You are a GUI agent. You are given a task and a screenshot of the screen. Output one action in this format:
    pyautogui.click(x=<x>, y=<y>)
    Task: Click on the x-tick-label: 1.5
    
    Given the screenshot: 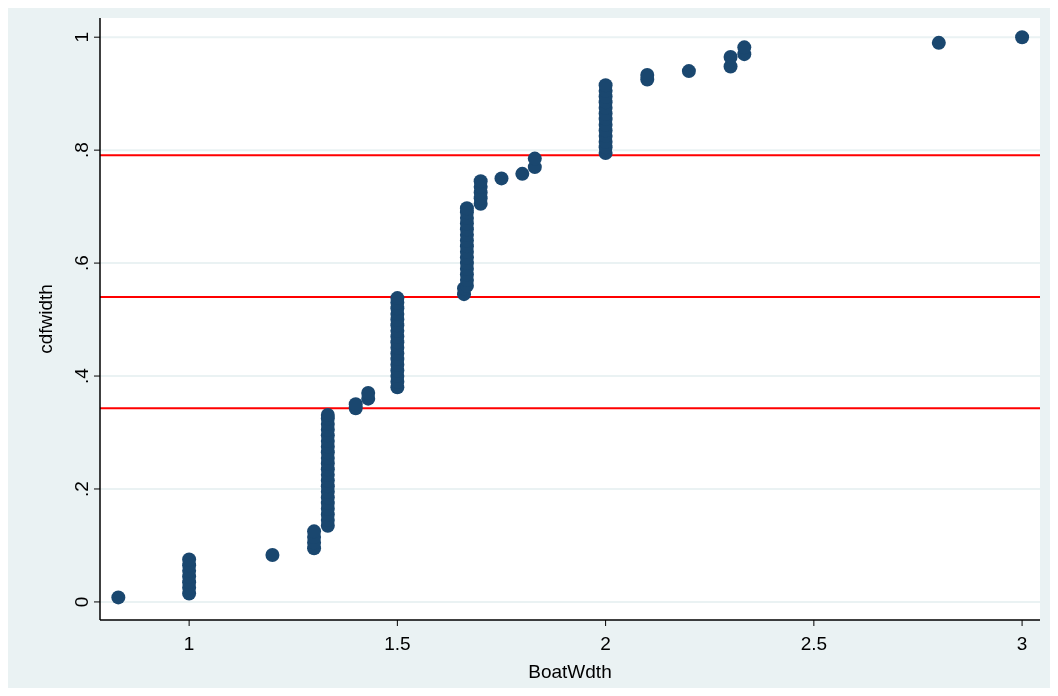 What is the action you would take?
    pyautogui.click(x=397, y=643)
    